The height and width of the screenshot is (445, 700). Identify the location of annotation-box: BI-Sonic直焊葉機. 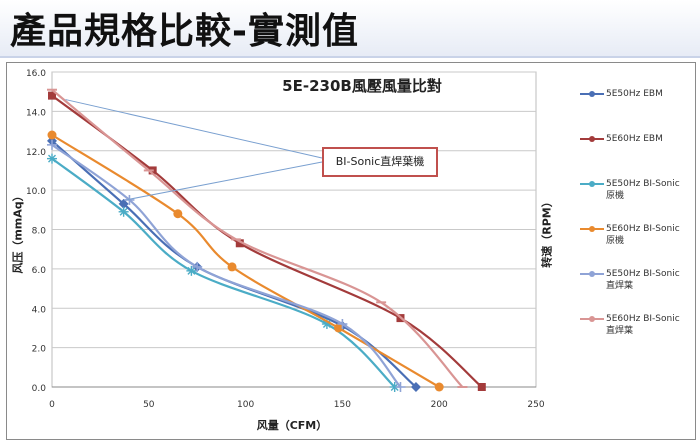
(380, 162).